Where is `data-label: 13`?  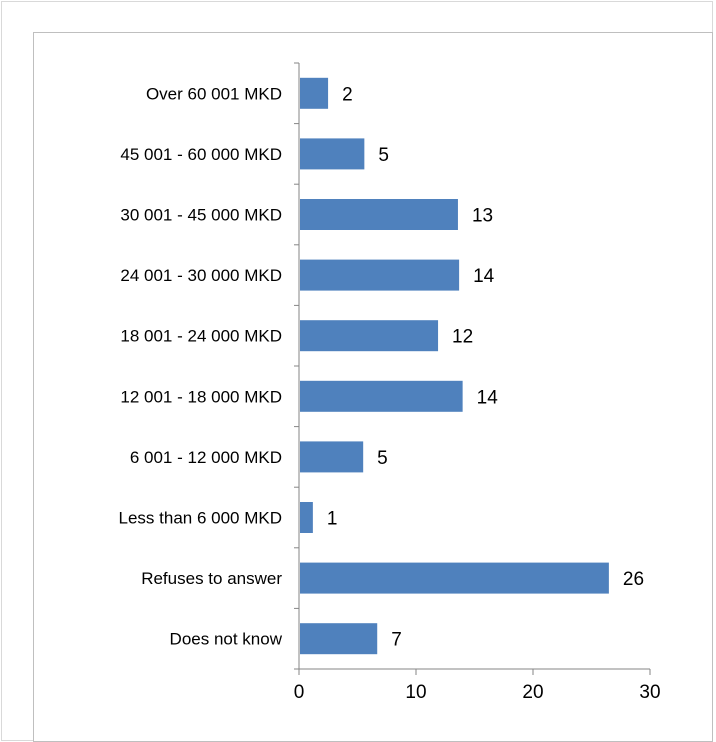
data-label: 13 is located at coordinates (482, 216).